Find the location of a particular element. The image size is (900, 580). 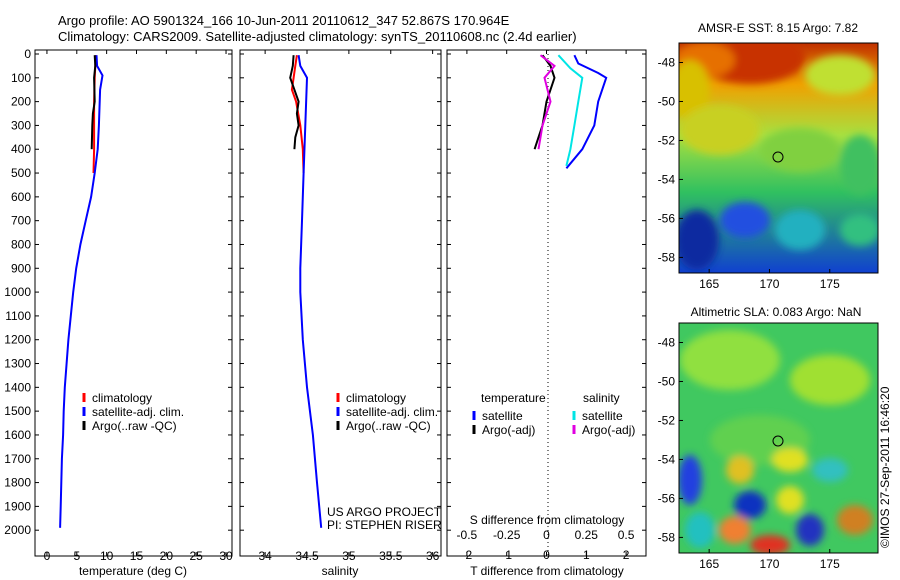

sla-ticks-ytick-label: -50 is located at coordinates (667, 381).